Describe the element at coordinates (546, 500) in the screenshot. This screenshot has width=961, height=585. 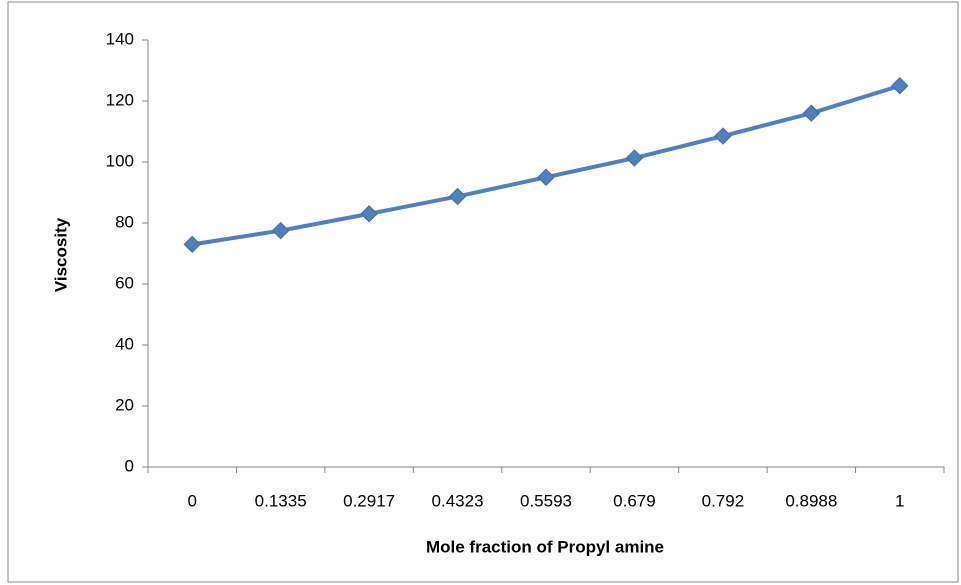
I see `x-tick-label: 0.5593` at that location.